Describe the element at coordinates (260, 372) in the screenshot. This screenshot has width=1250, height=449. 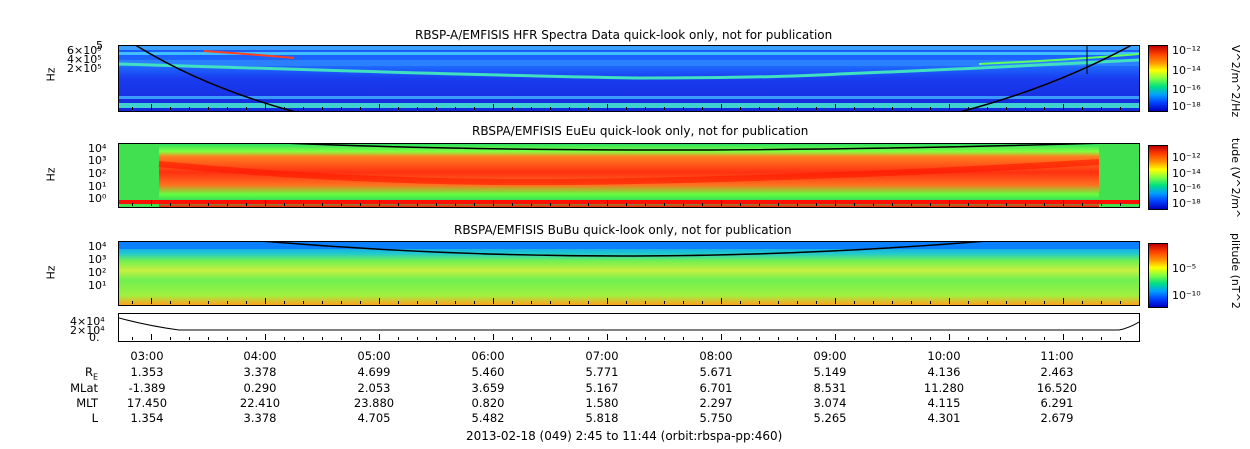
I see `ephemeris-value: 3.378` at that location.